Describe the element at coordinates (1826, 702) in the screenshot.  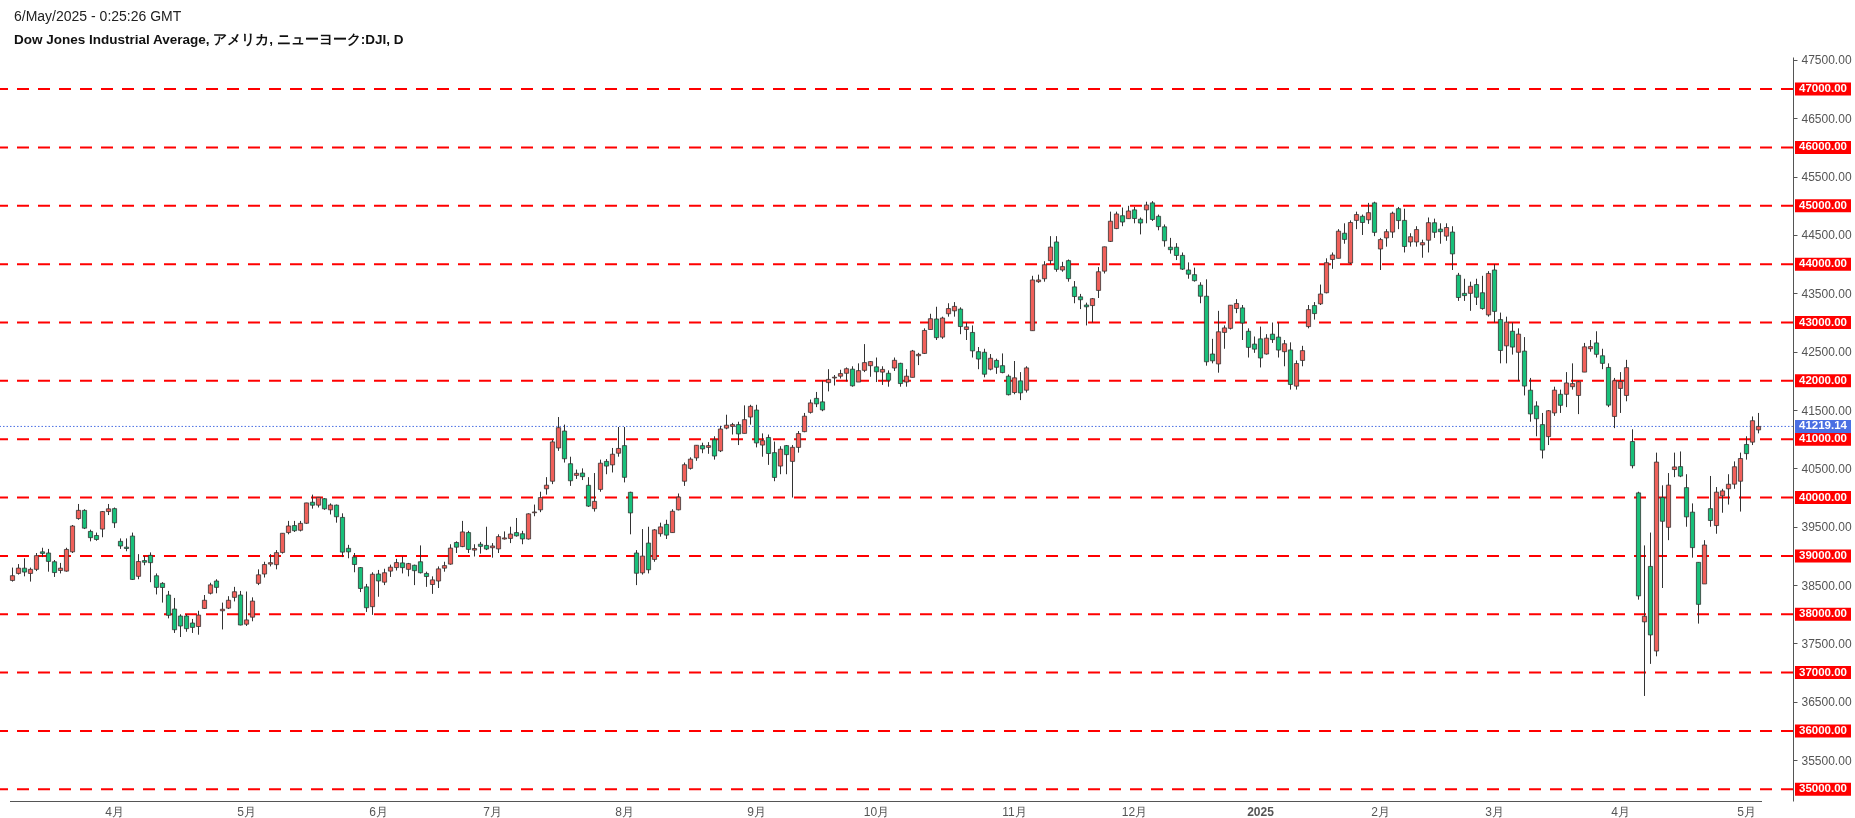
I see `y-tick-label: 36500.00` at that location.